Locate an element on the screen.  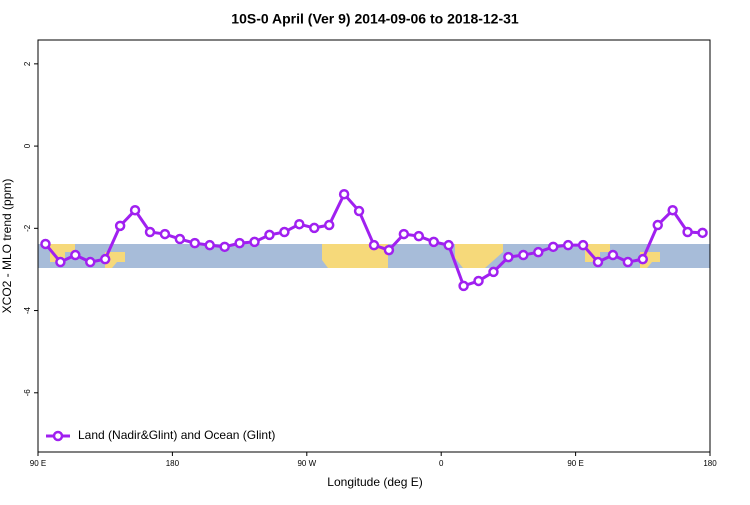
y-axis-label: XCO2 - MLO trend (ppm) is located at coordinates (7, 246).